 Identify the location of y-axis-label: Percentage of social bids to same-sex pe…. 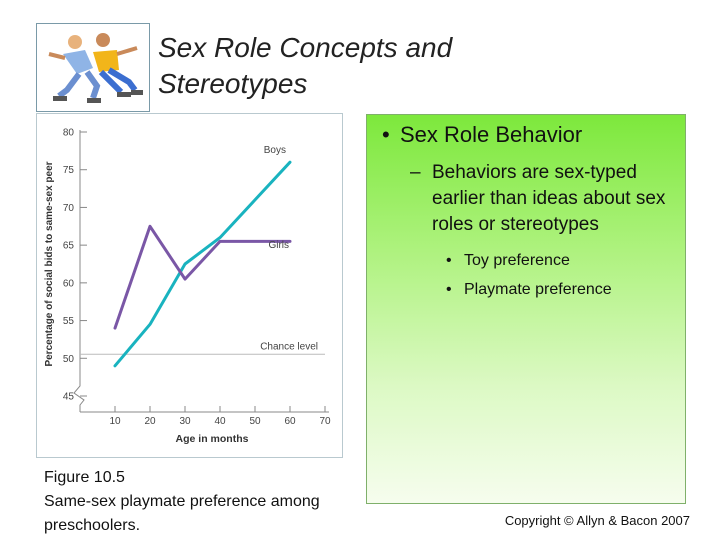
(49, 263).